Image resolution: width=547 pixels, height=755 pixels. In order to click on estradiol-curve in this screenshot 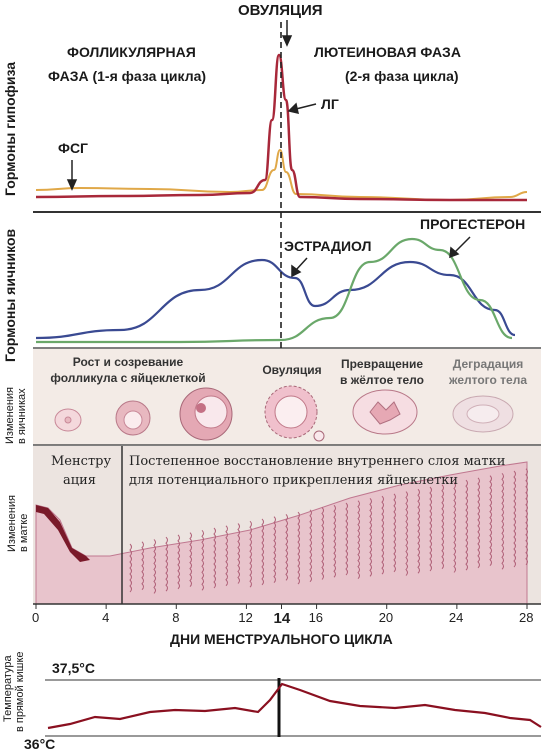, I will do `click(275, 299)`.